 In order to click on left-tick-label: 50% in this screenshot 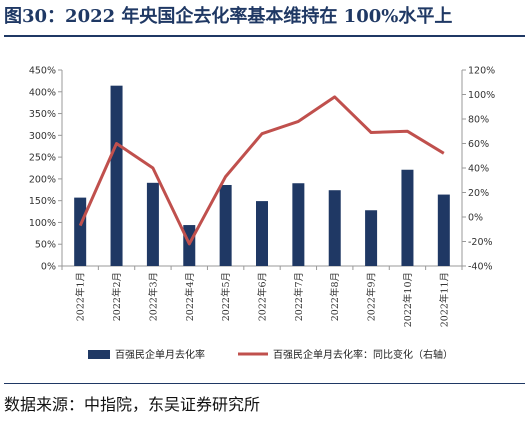, I will do `click(45, 245)`.